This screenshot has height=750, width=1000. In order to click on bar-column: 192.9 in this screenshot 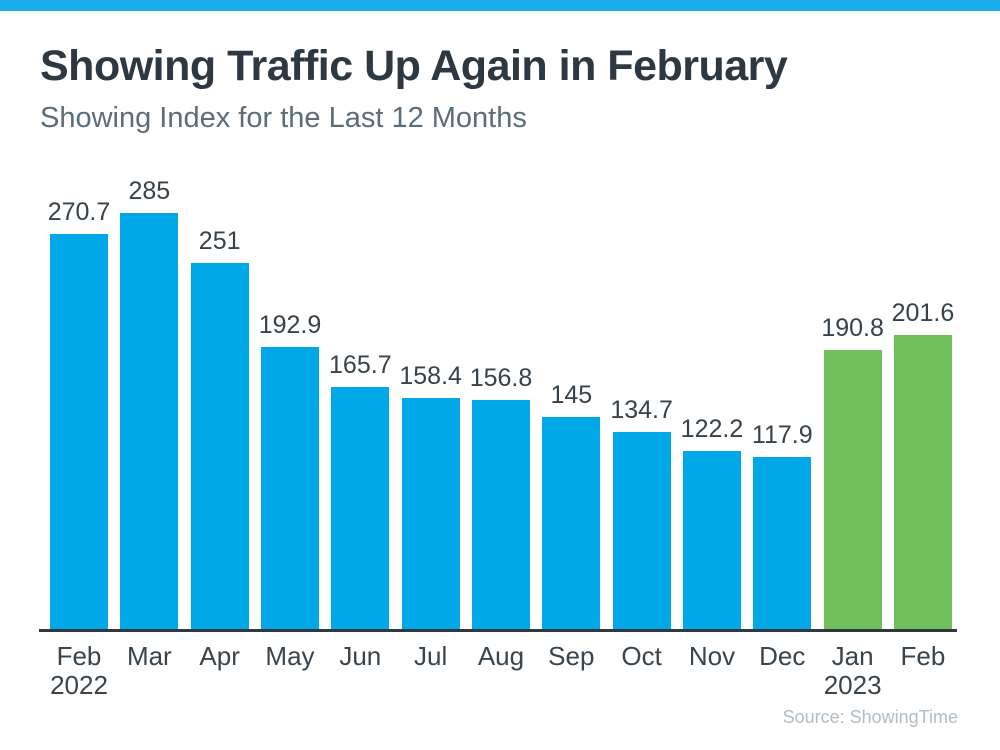, I will do `click(290, 470)`.